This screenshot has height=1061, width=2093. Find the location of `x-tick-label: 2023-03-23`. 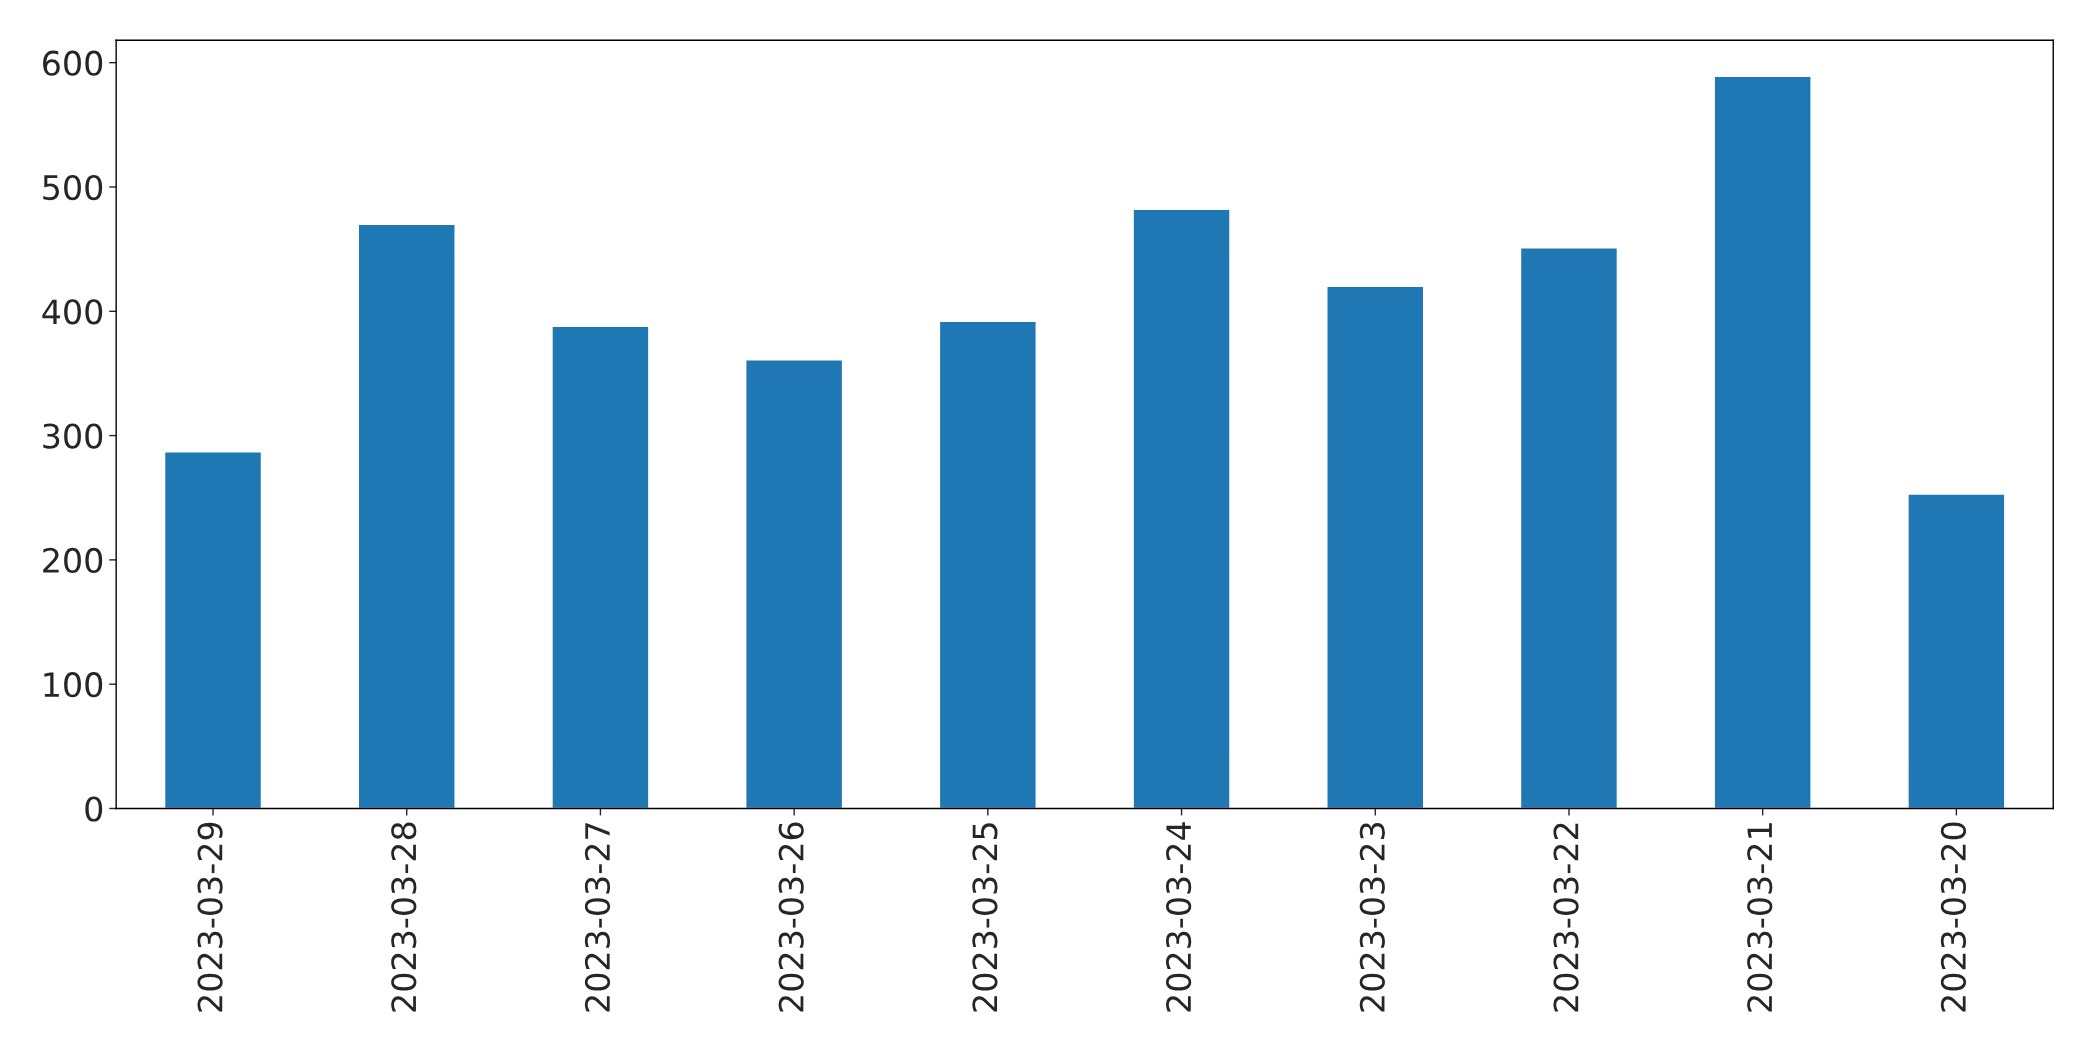

x-tick-label: 2023-03-23 is located at coordinates (1372, 917).